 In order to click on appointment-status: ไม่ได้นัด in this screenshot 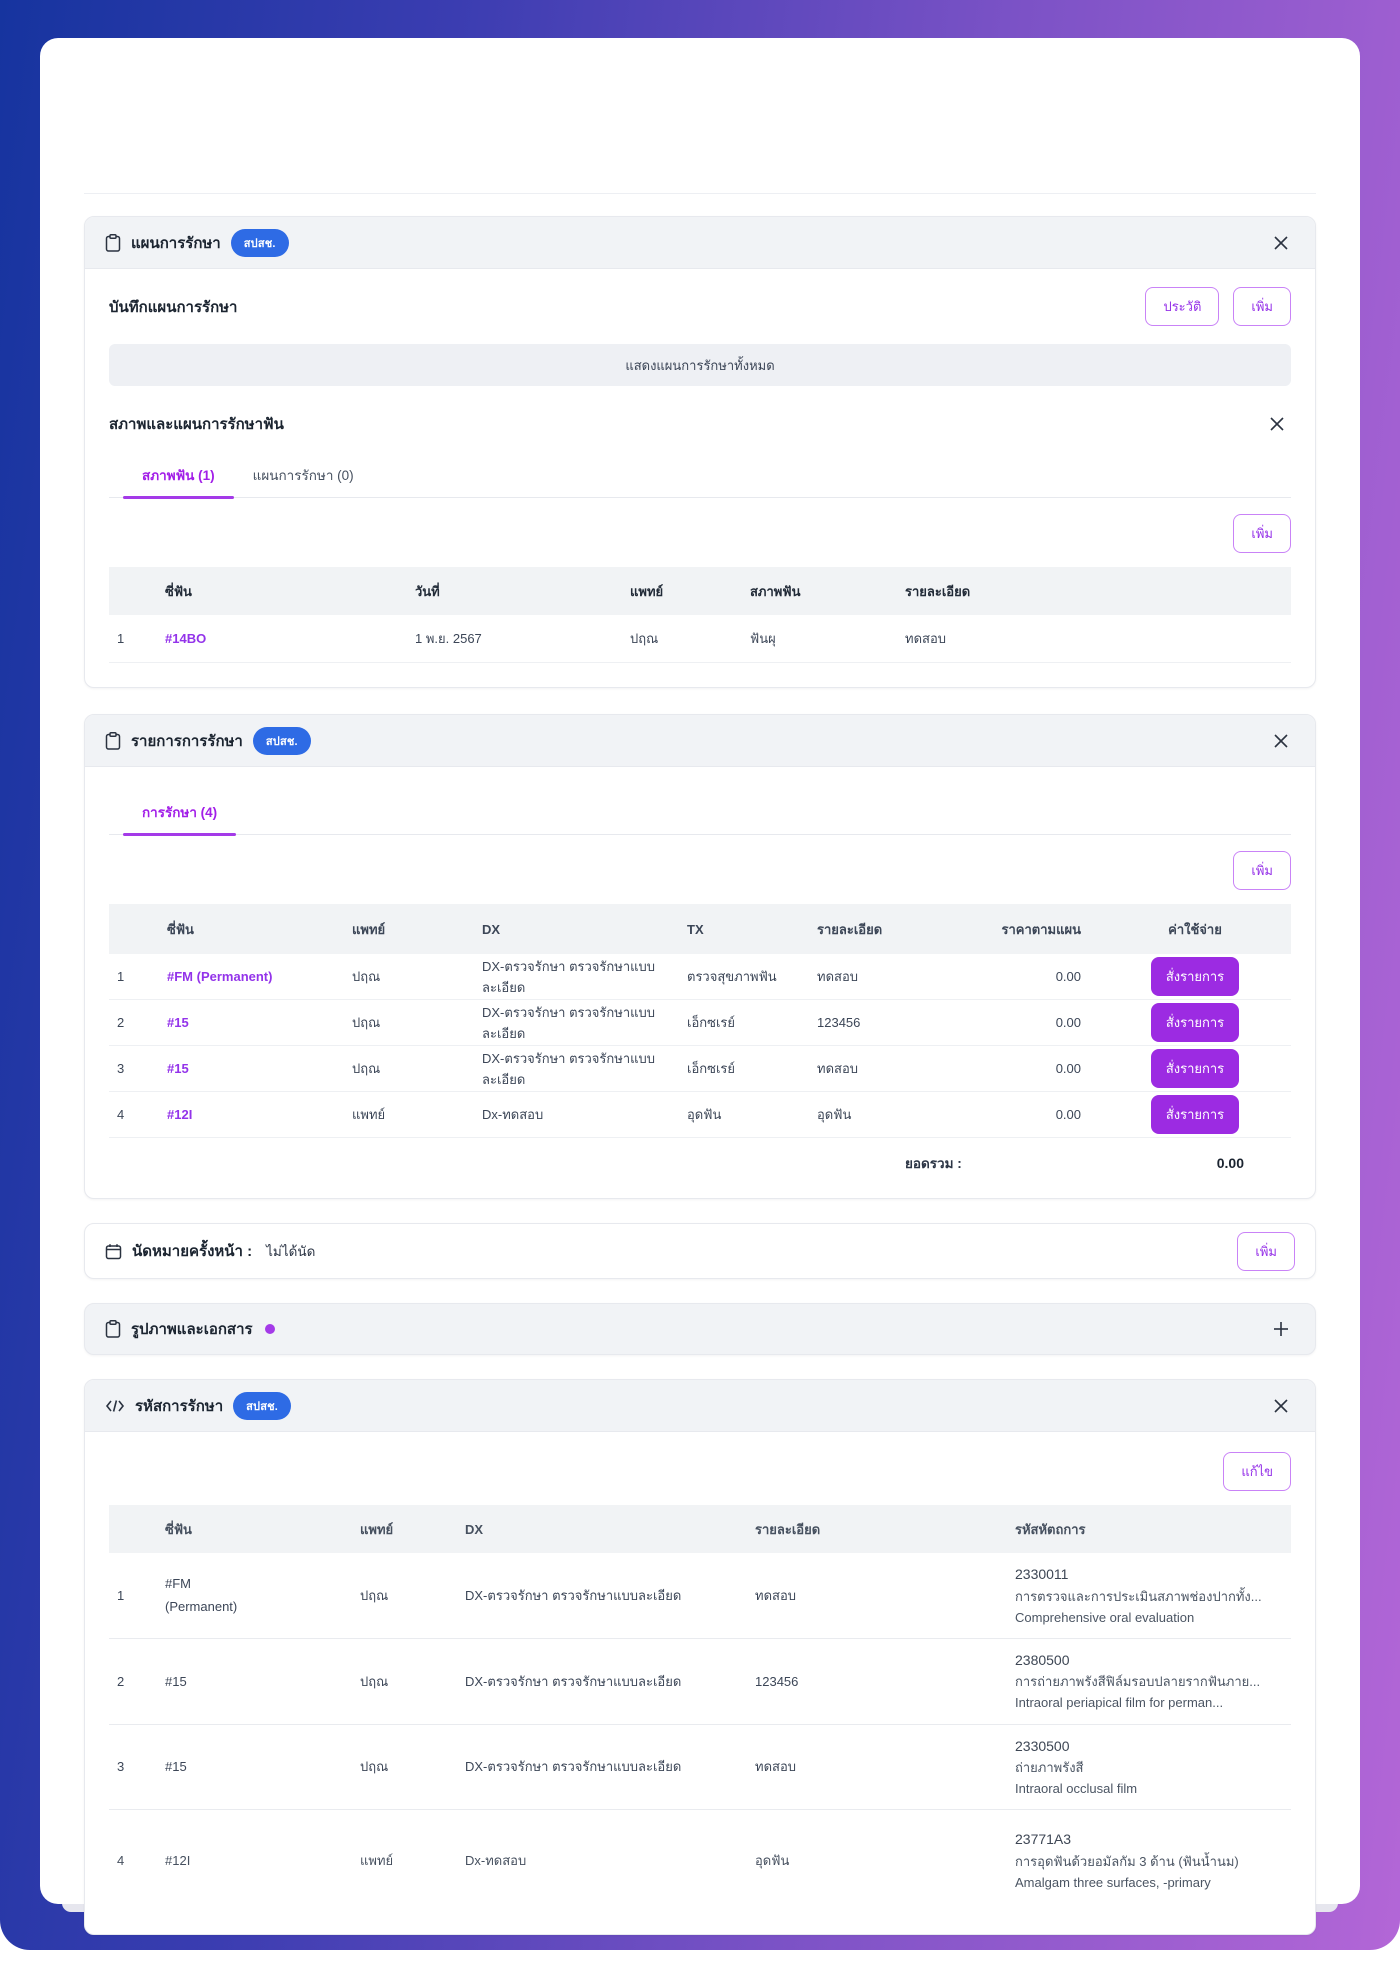, I will do `click(291, 1251)`.